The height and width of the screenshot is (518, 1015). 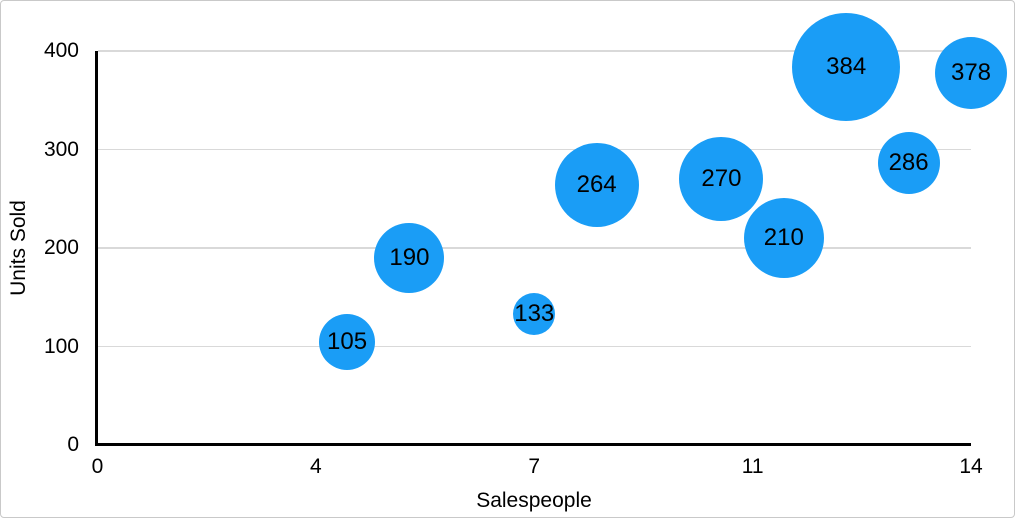 I want to click on x-tick-label-0: 0, so click(x=97, y=466).